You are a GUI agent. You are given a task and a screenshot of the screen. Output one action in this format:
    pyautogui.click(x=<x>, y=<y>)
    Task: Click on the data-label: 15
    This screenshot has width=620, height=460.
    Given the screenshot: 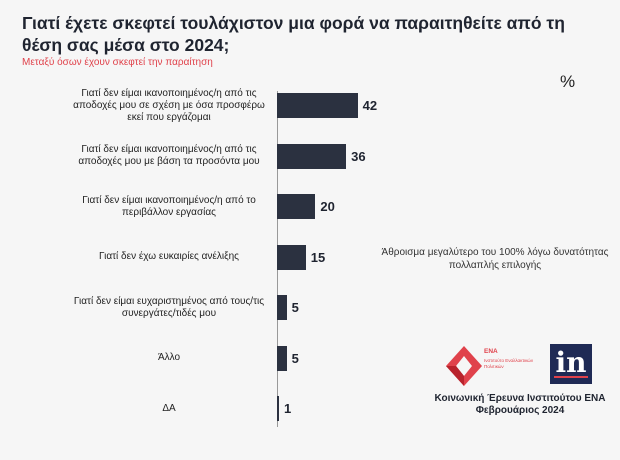 What is the action you would take?
    pyautogui.click(x=318, y=257)
    